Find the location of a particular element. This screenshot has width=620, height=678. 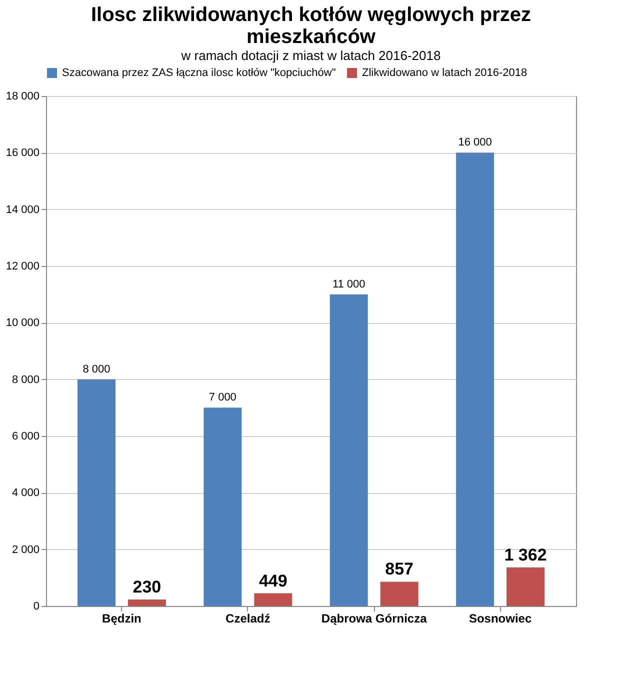

y-tick-label: 8 000 is located at coordinates (26, 380).